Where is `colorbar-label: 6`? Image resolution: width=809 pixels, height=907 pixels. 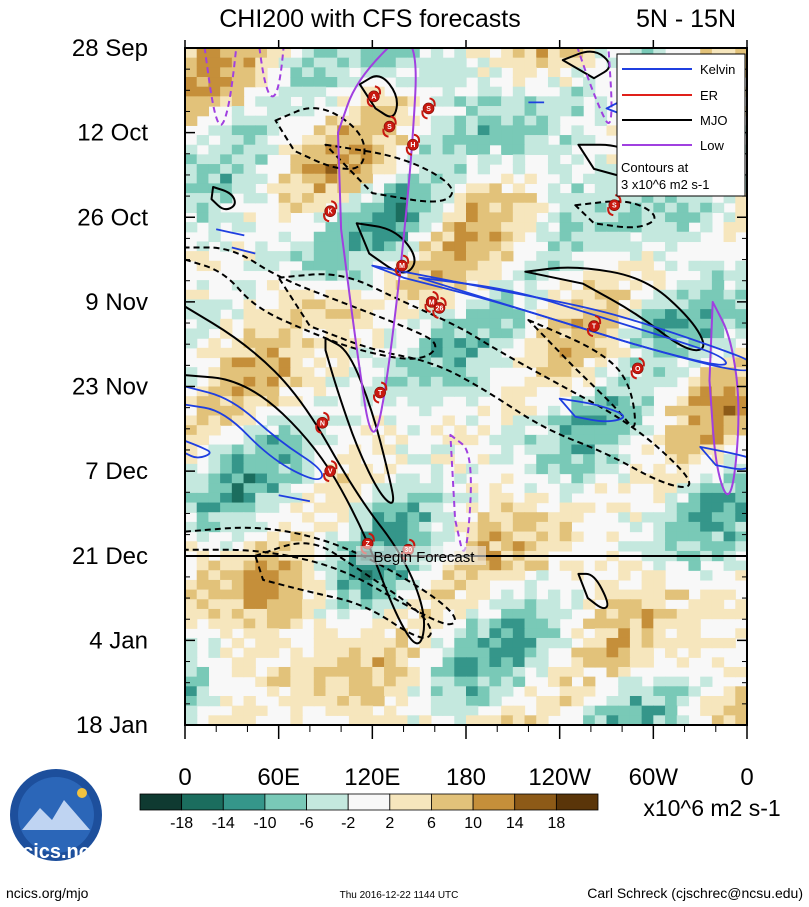
colorbar-label: 6 is located at coordinates (431, 823).